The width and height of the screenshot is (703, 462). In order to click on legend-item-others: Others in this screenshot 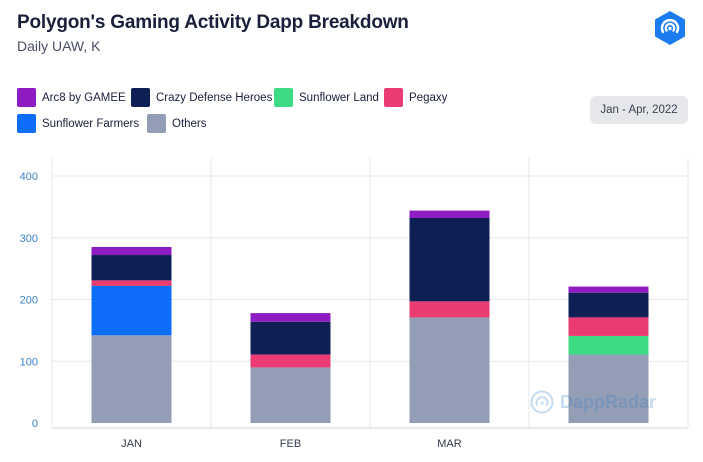, I will do `click(177, 123)`.